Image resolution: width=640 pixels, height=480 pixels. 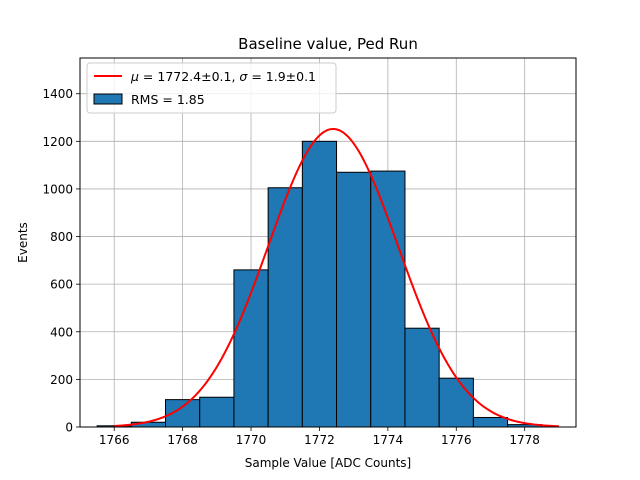 What do you see at coordinates (319, 440) in the screenshot?
I see `x-tick-label: 1772` at bounding box center [319, 440].